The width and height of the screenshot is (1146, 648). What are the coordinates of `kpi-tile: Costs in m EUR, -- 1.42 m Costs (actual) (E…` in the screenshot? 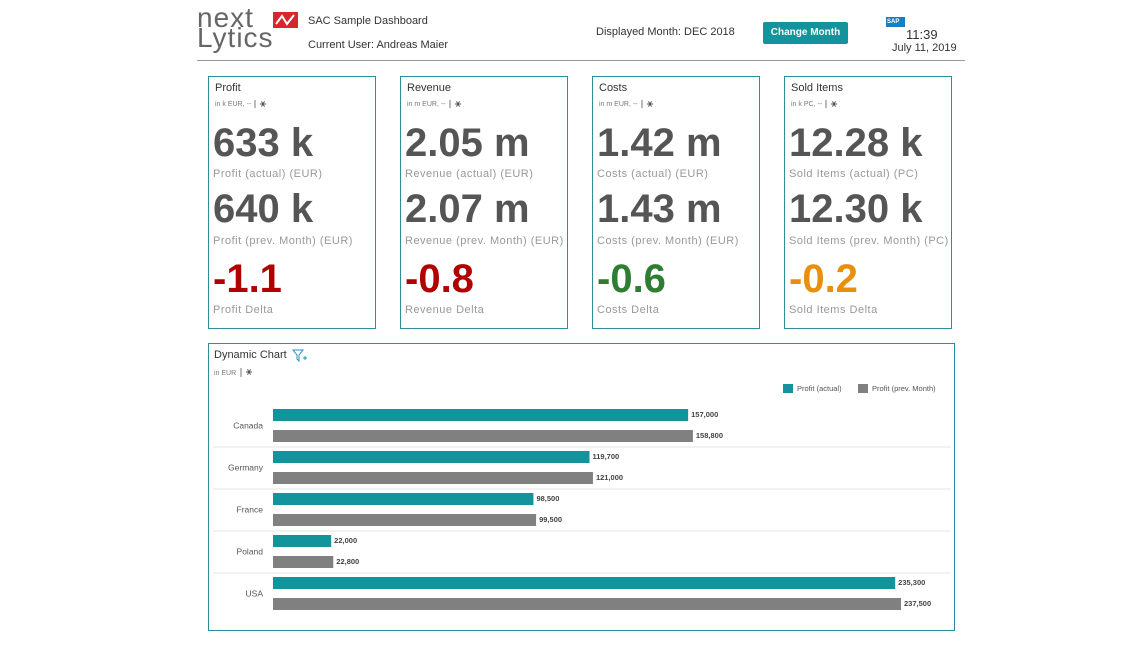 It's located at (676, 202).